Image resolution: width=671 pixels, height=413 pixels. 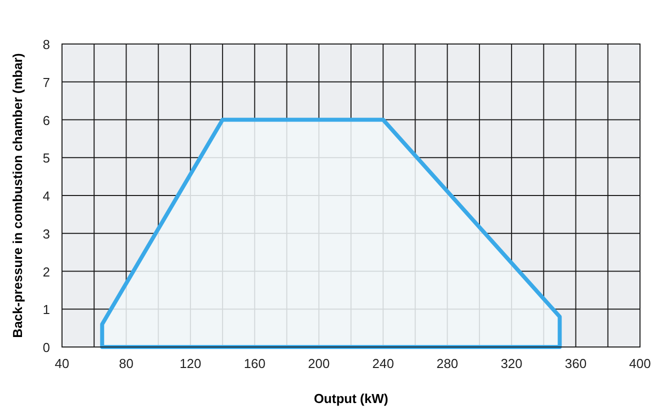 I want to click on y-tick-label: 2, so click(x=46, y=272).